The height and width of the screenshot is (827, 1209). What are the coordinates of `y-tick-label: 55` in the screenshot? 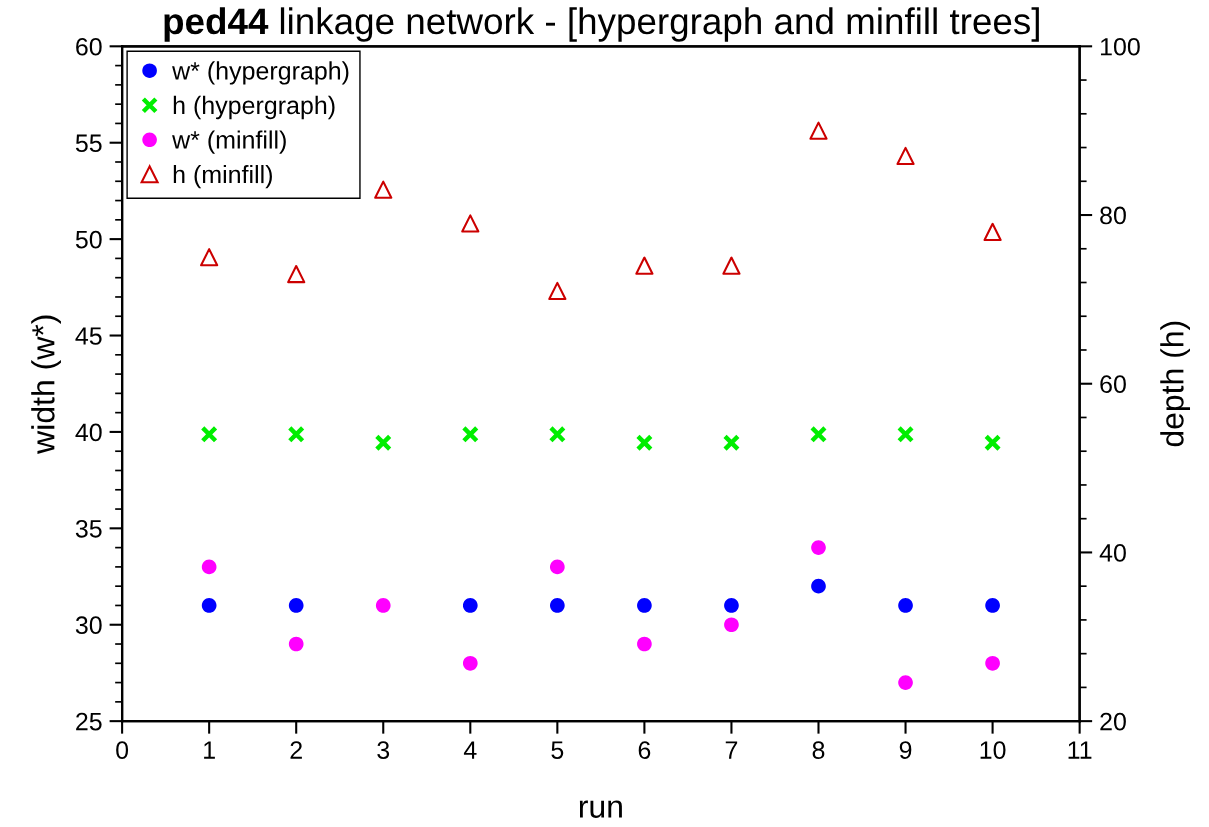 It's located at (88, 143).